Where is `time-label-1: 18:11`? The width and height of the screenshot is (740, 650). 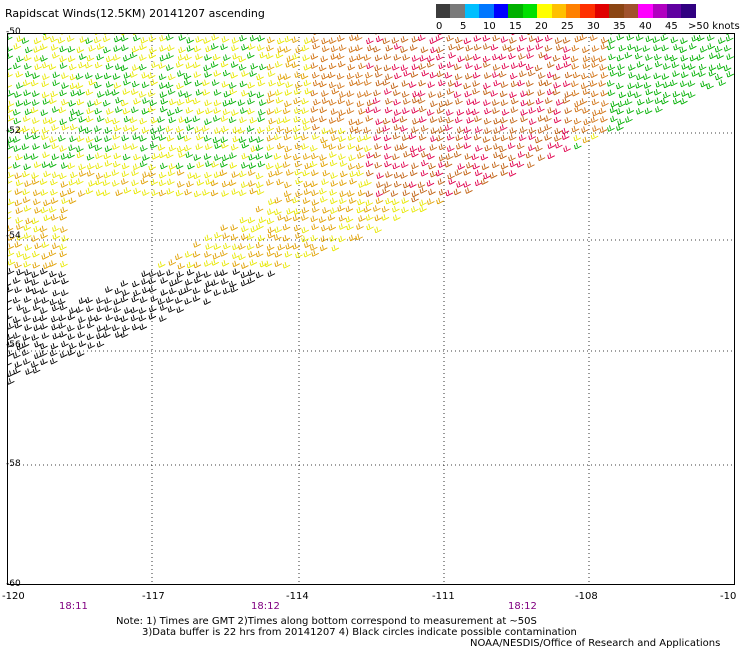
time-label-1: 18:11 is located at coordinates (73, 606).